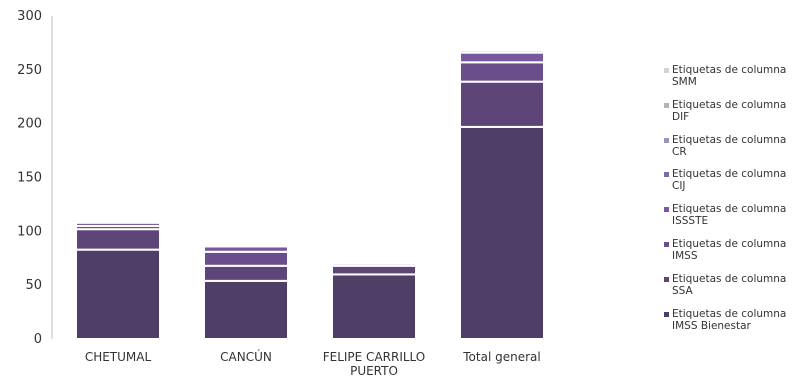 This screenshot has height=381, width=796. Describe the element at coordinates (29, 124) in the screenshot. I see `y-tick-label: 200` at that location.